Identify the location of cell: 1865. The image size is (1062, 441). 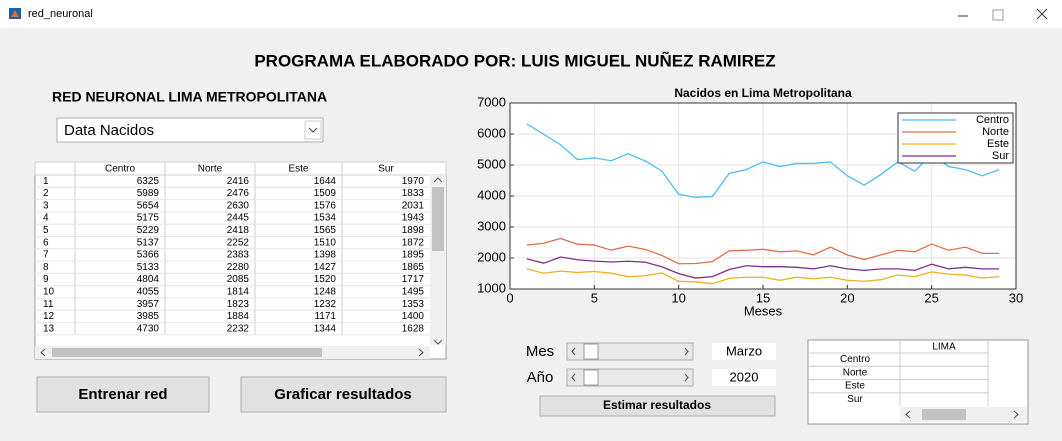
(413, 267).